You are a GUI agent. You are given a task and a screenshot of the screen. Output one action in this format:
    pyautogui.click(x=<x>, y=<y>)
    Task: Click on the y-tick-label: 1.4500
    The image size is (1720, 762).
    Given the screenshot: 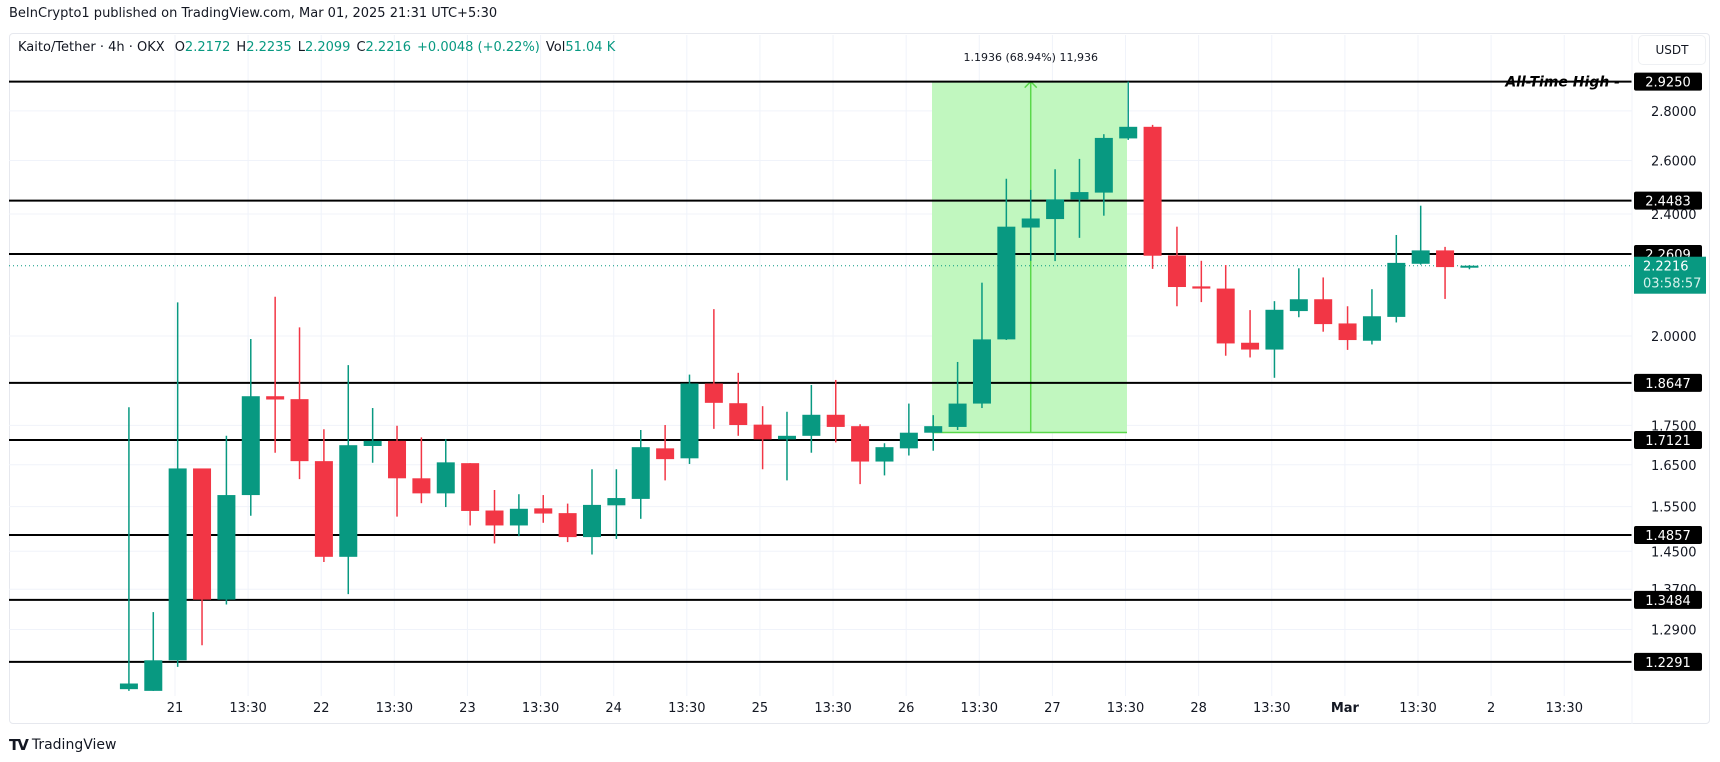 What is the action you would take?
    pyautogui.click(x=1674, y=552)
    